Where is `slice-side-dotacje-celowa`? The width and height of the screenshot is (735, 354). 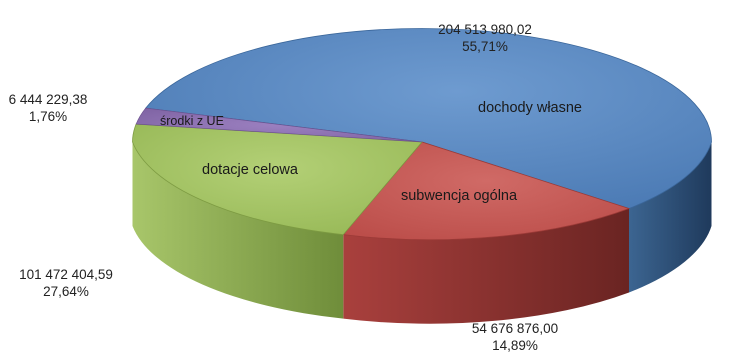
slice-side-dotacje-celowa is located at coordinates (238, 230).